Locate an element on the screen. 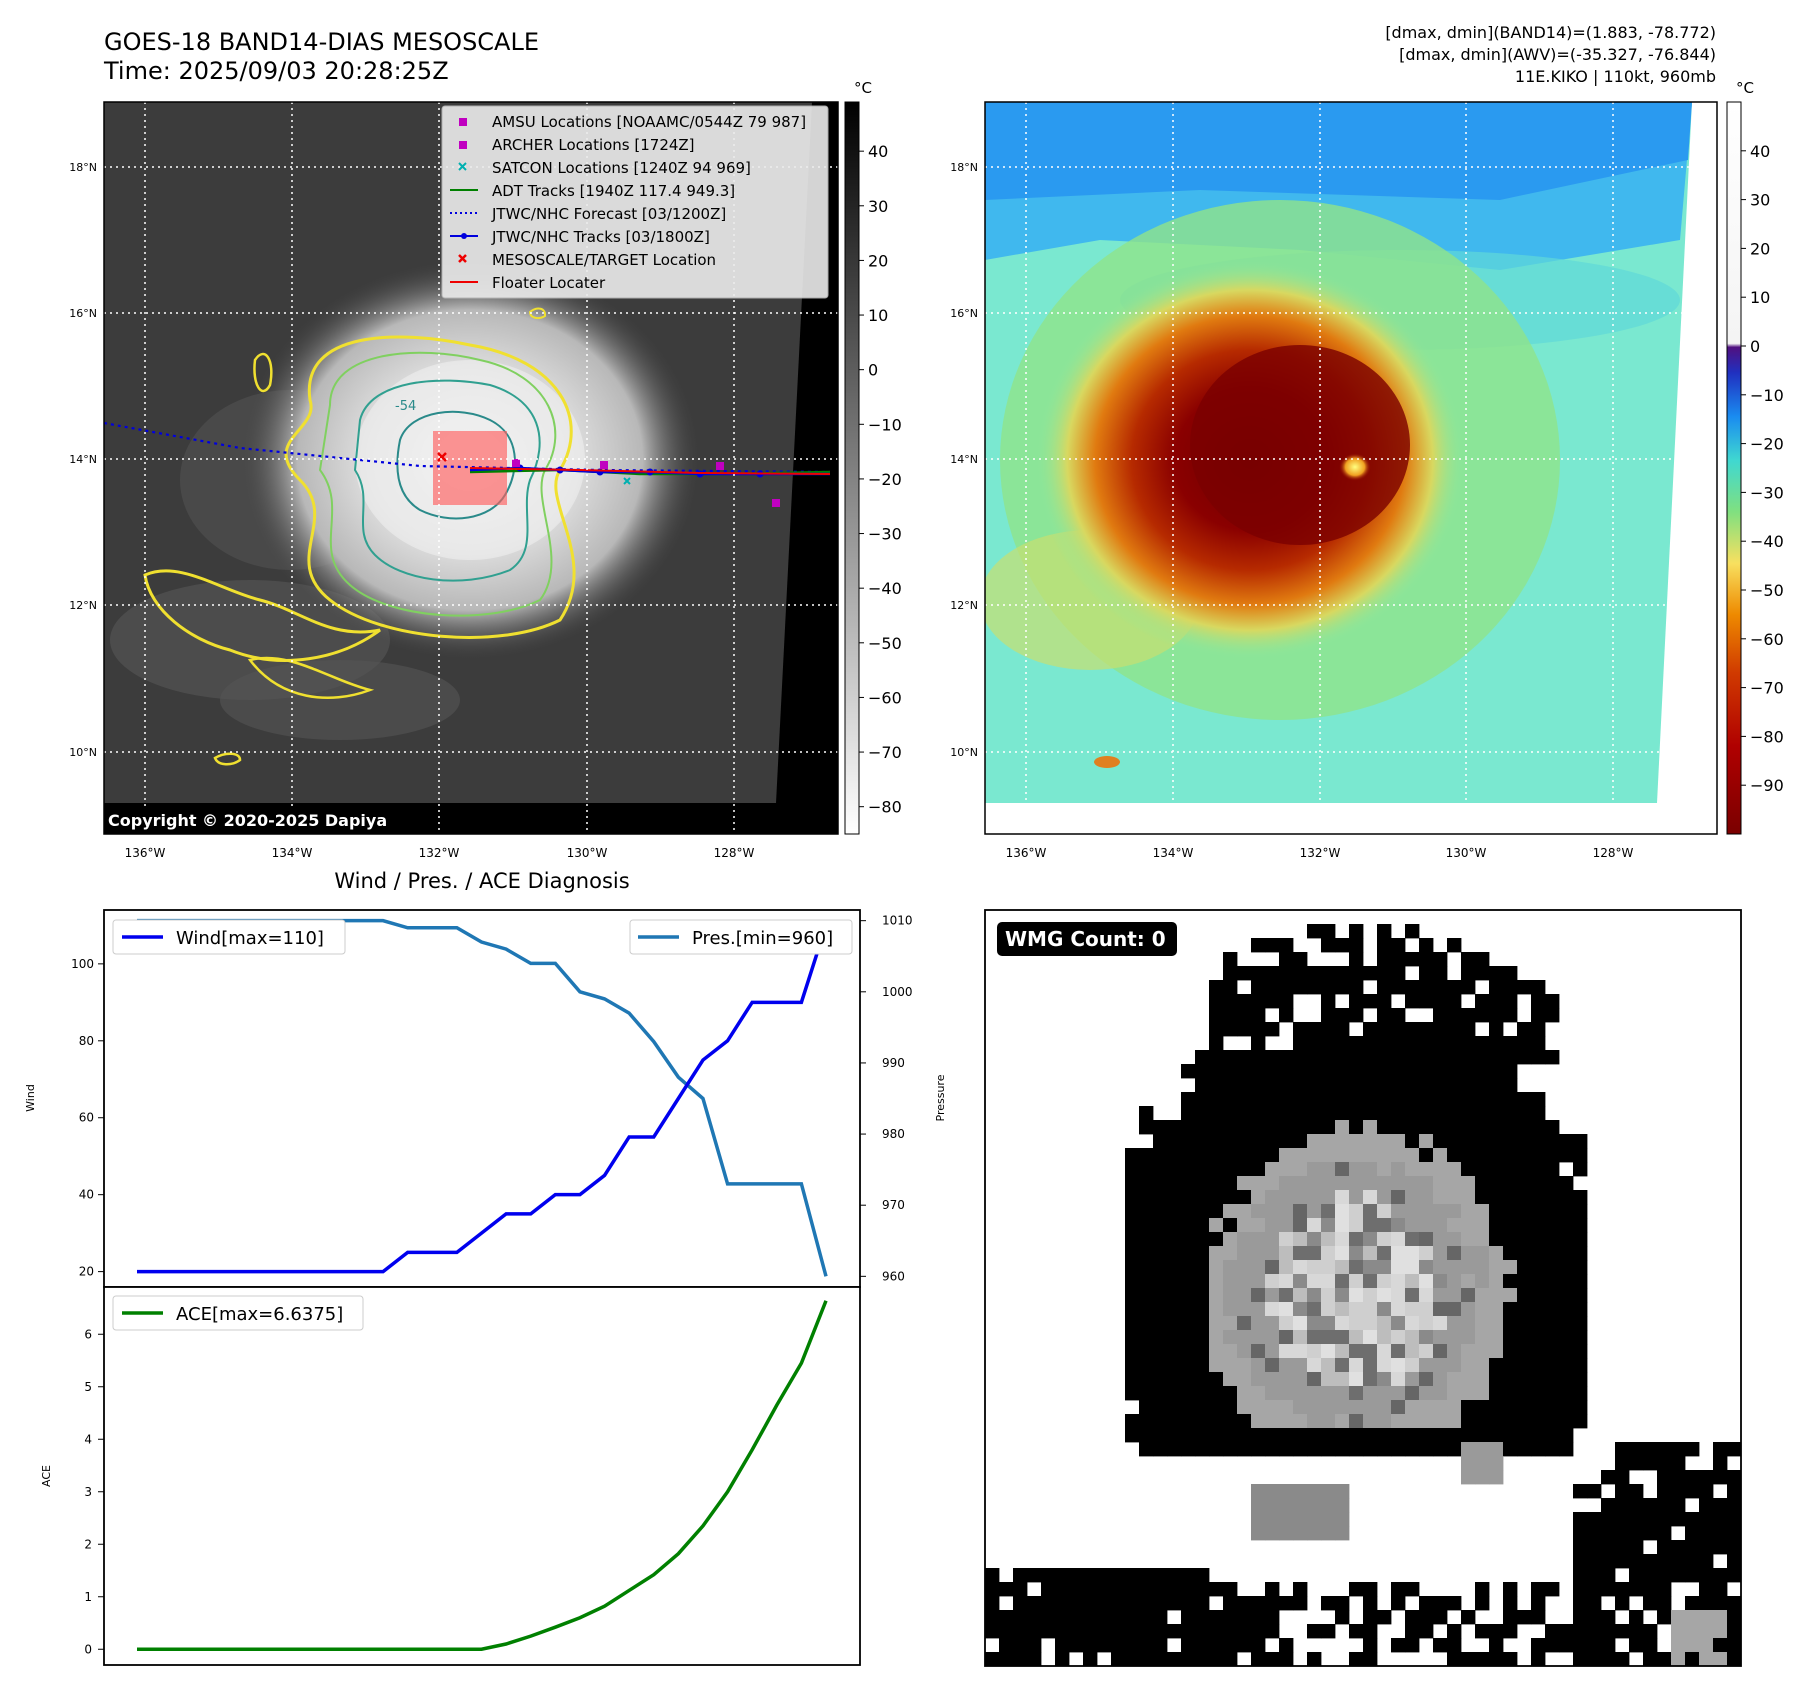  awv-lon-134: 134°W is located at coordinates (1173, 853).